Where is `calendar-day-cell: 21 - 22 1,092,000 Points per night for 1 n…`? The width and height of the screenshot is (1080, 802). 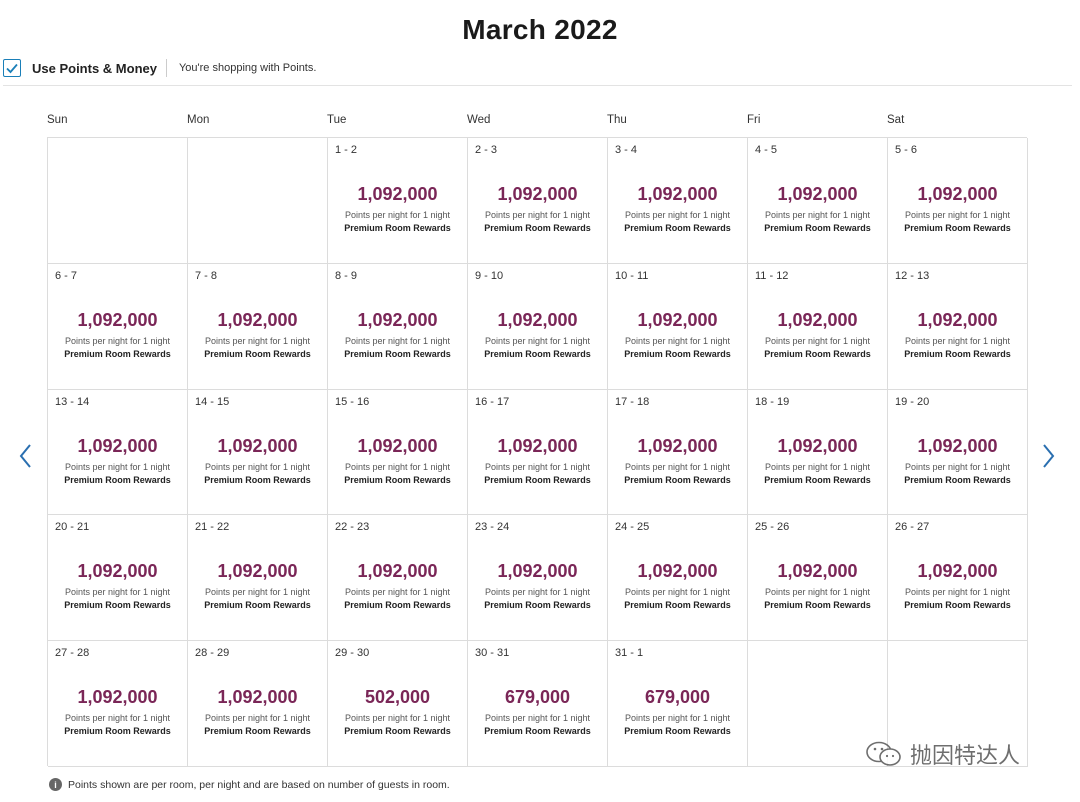 calendar-day-cell: 21 - 22 1,092,000 Points per night for 1 n… is located at coordinates (258, 578).